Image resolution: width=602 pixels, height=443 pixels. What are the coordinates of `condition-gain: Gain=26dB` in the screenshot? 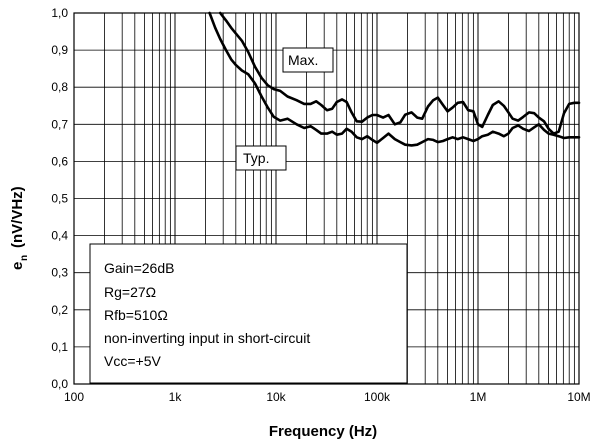 It's located at (139, 268).